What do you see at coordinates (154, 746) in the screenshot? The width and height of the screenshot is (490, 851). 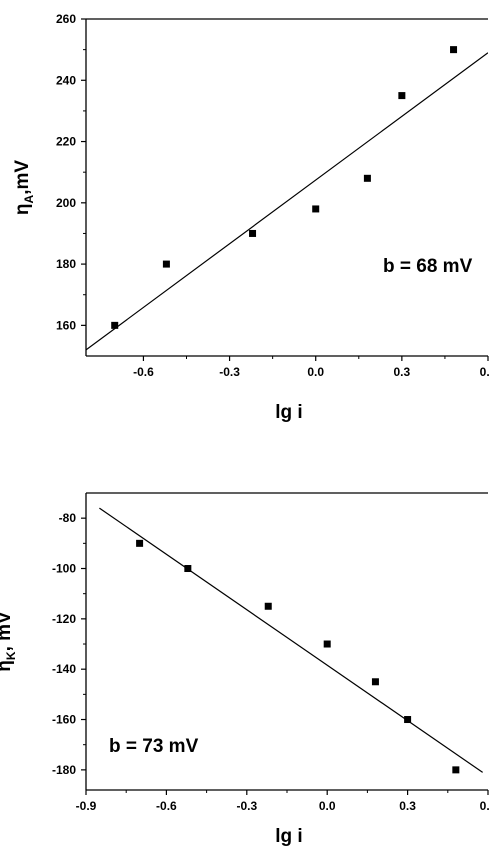 I see `slope-annotation: b = 73 mV` at bounding box center [154, 746].